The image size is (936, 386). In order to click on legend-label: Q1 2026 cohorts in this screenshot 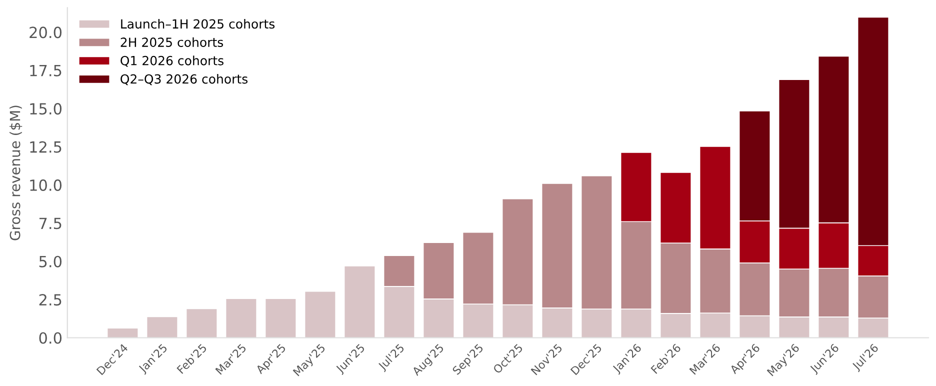, I will do `click(172, 61)`.